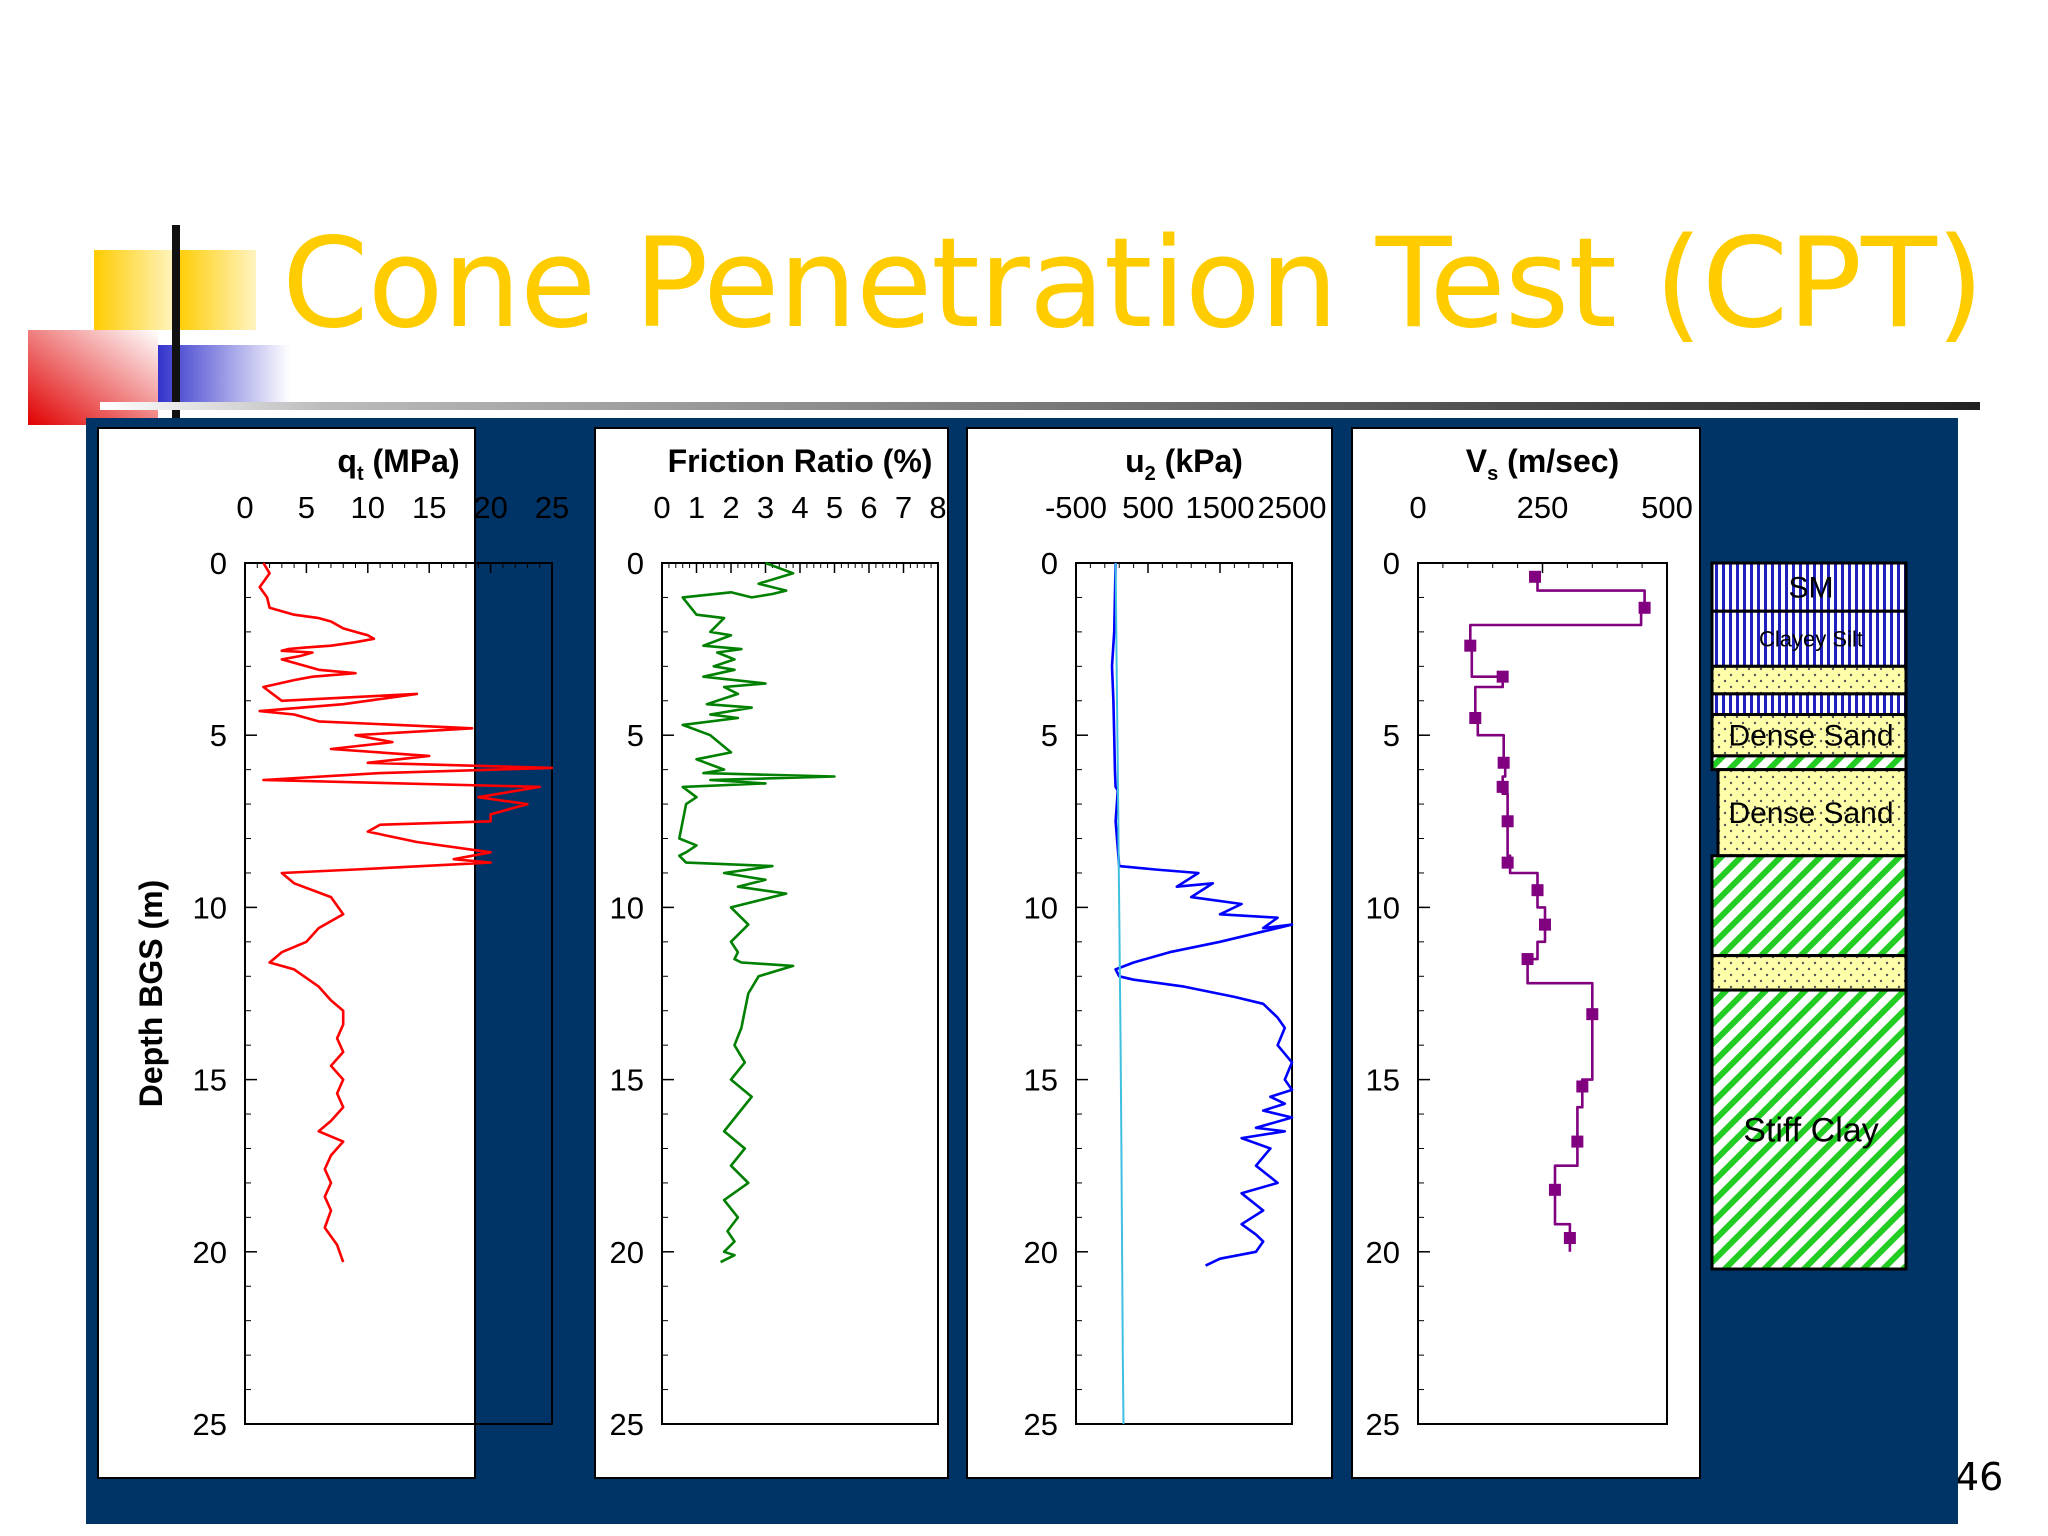 The image size is (2048, 1536). What do you see at coordinates (412, 461) in the screenshot?
I see `title-rest: (MPa)` at bounding box center [412, 461].